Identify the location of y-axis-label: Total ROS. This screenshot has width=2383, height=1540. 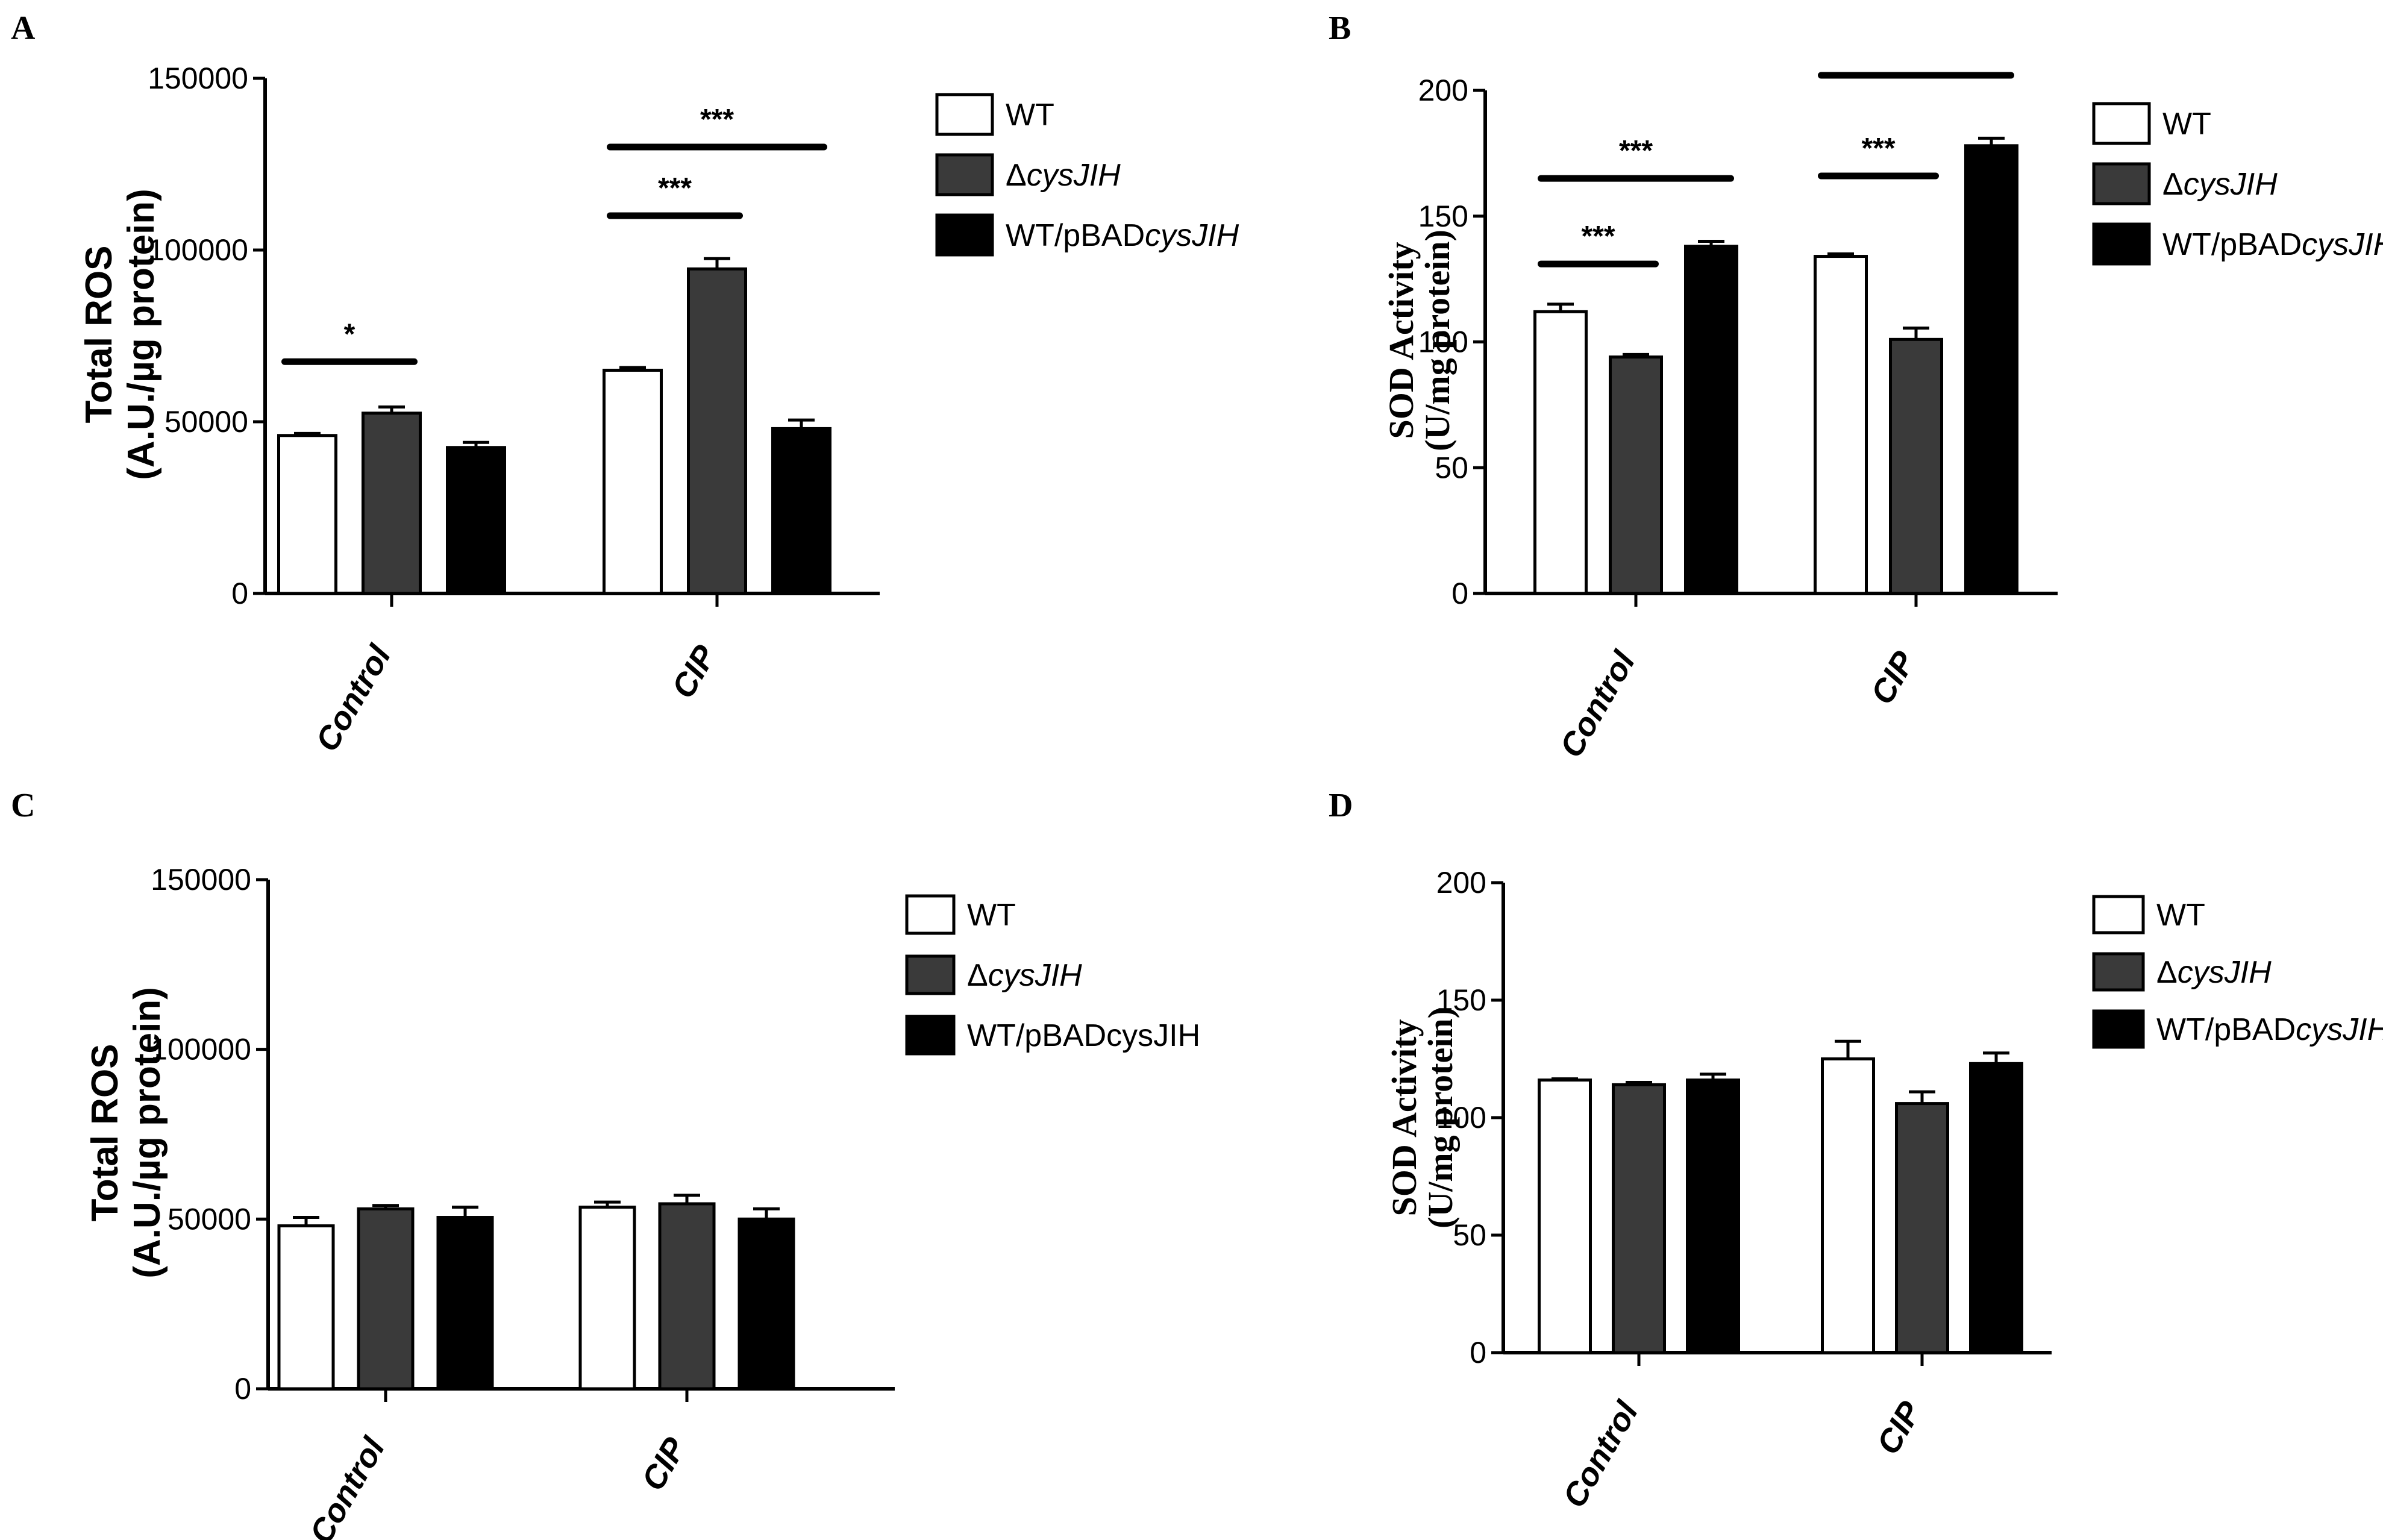
(105, 1132).